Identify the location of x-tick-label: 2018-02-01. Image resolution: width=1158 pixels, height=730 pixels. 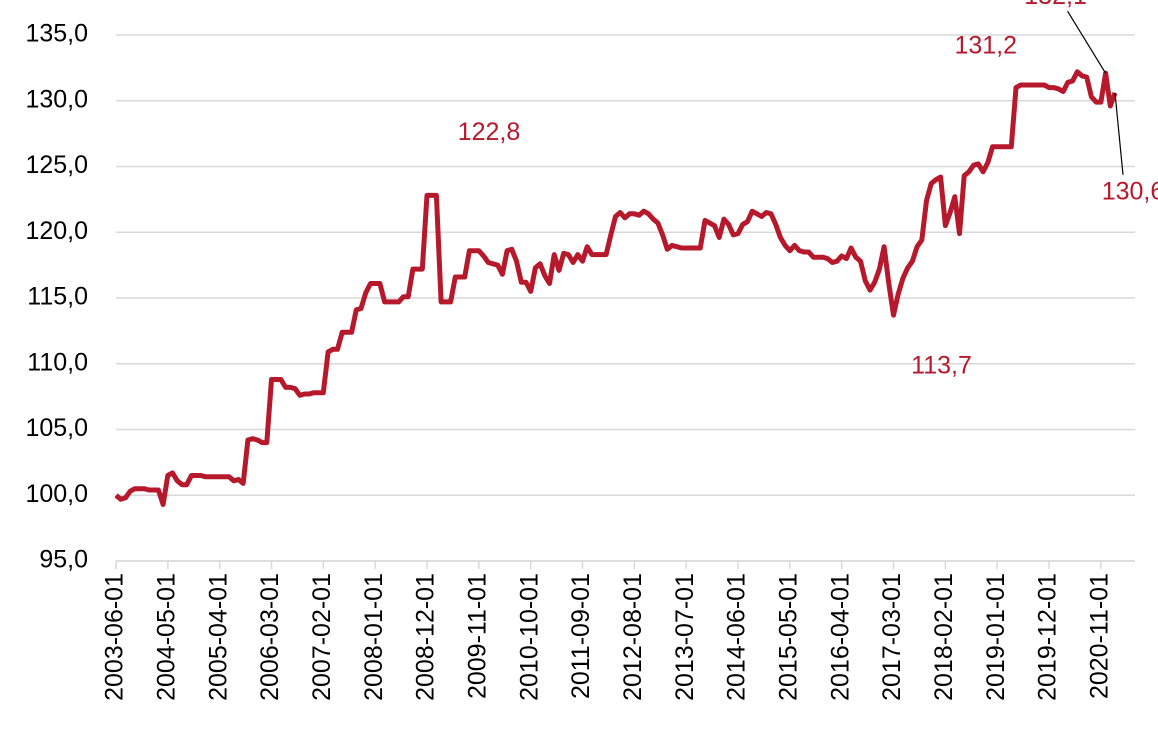
(944, 637).